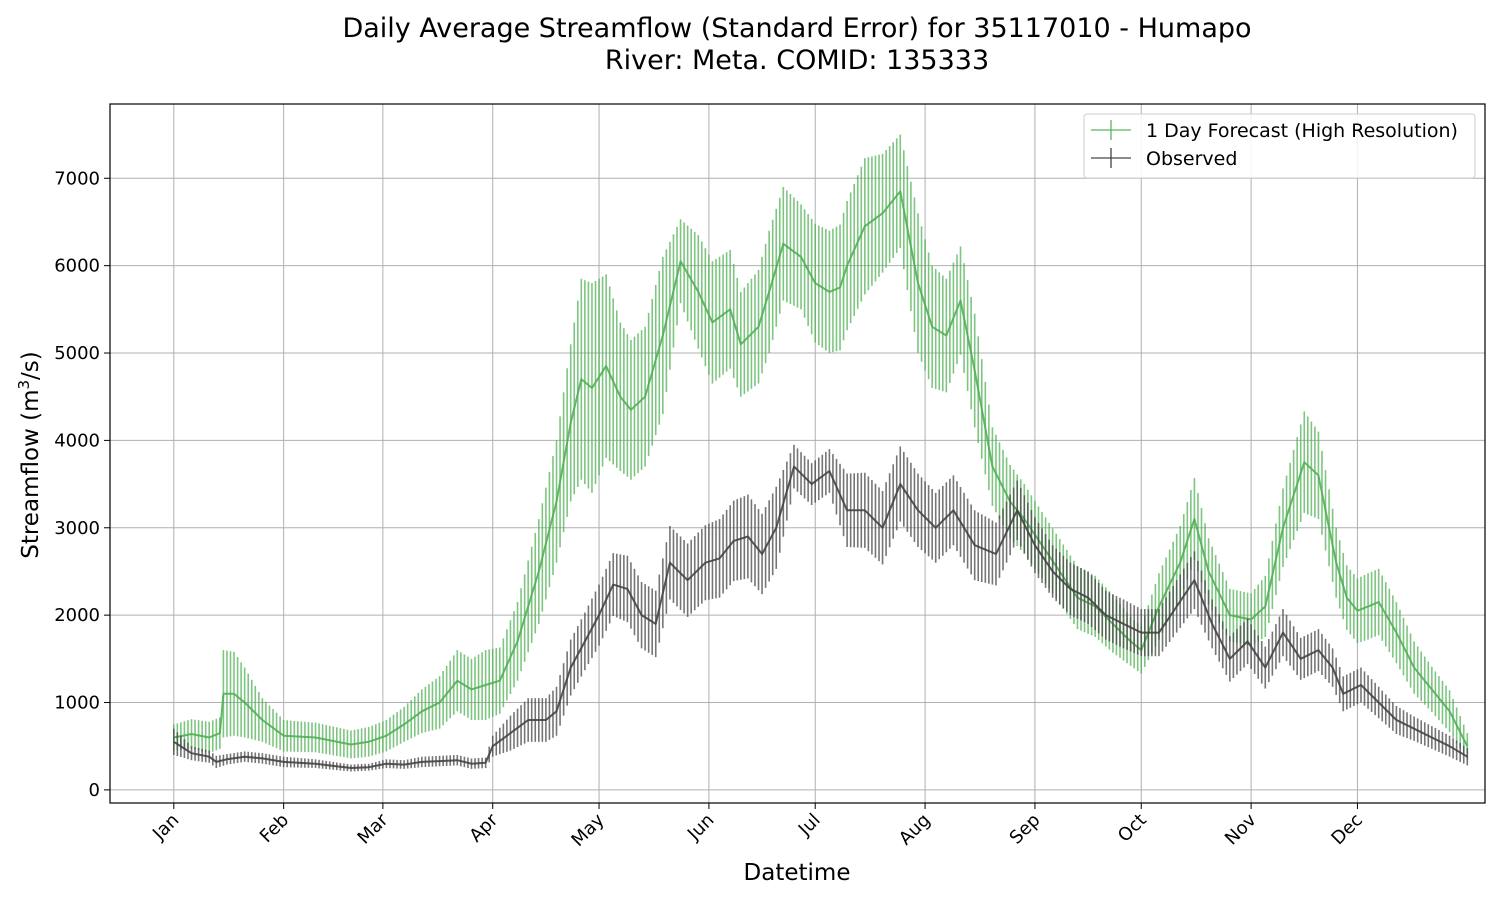 The width and height of the screenshot is (1500, 900). I want to click on x-tick-label: Nov, so click(1241, 829).